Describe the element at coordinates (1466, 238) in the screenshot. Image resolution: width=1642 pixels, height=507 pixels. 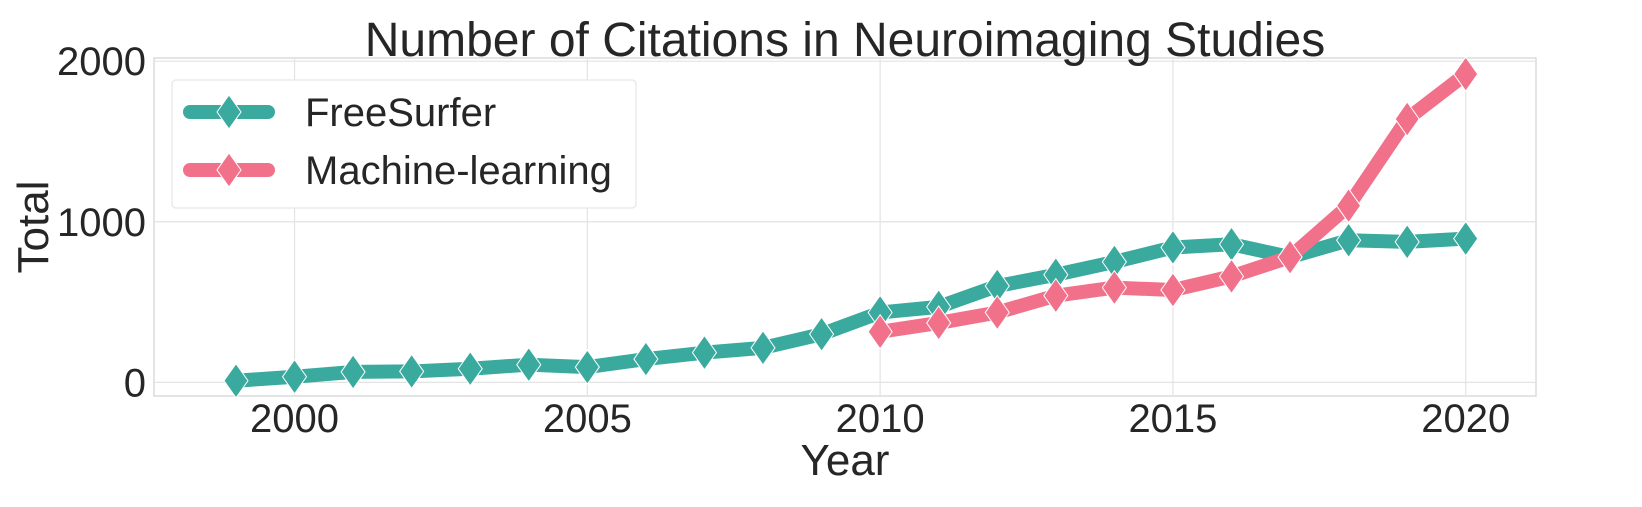
I see `data-point-freesurfer-2020` at that location.